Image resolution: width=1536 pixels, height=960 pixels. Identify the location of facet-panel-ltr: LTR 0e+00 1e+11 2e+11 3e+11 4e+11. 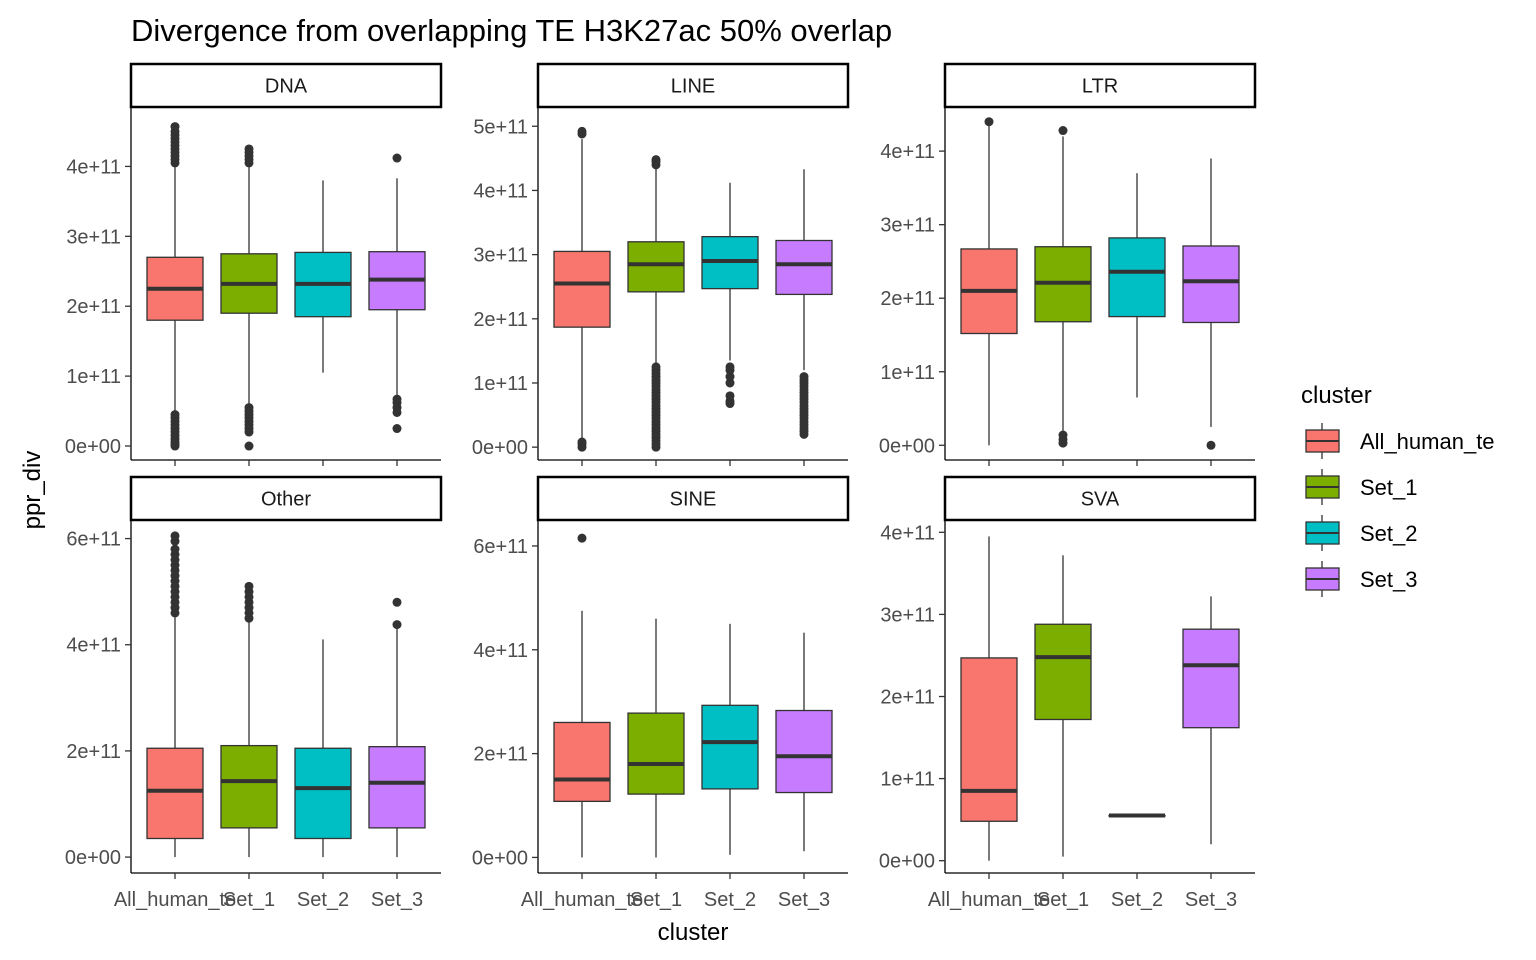
(1068, 264).